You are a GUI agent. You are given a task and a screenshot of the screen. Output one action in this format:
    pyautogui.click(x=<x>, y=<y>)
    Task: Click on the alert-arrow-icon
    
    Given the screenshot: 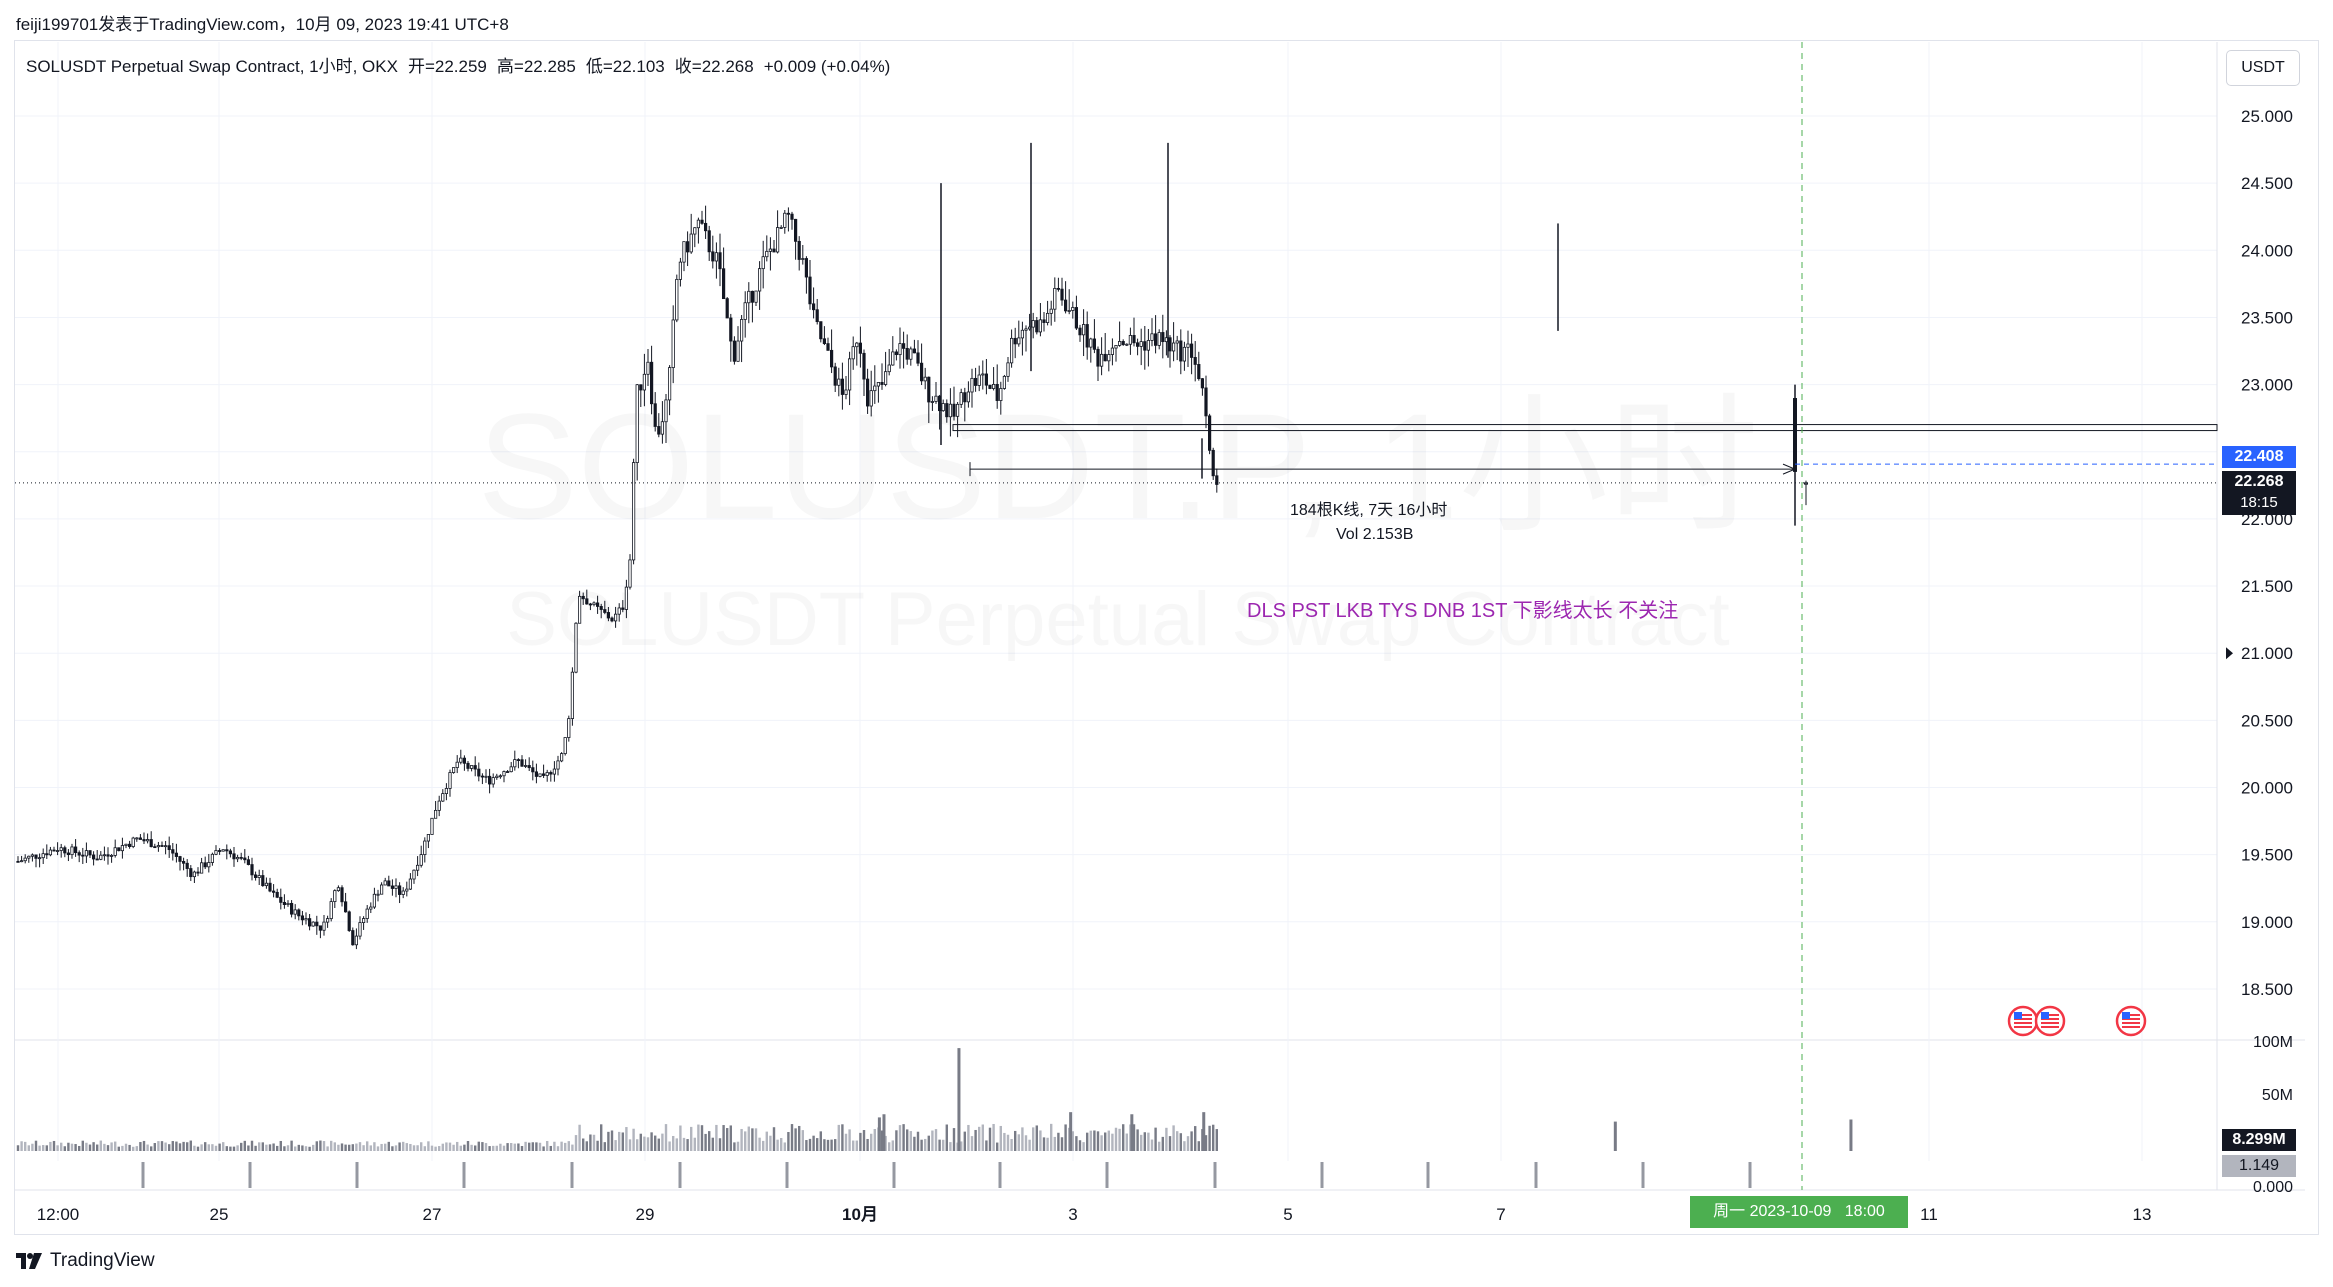 What is the action you would take?
    pyautogui.click(x=2229, y=653)
    